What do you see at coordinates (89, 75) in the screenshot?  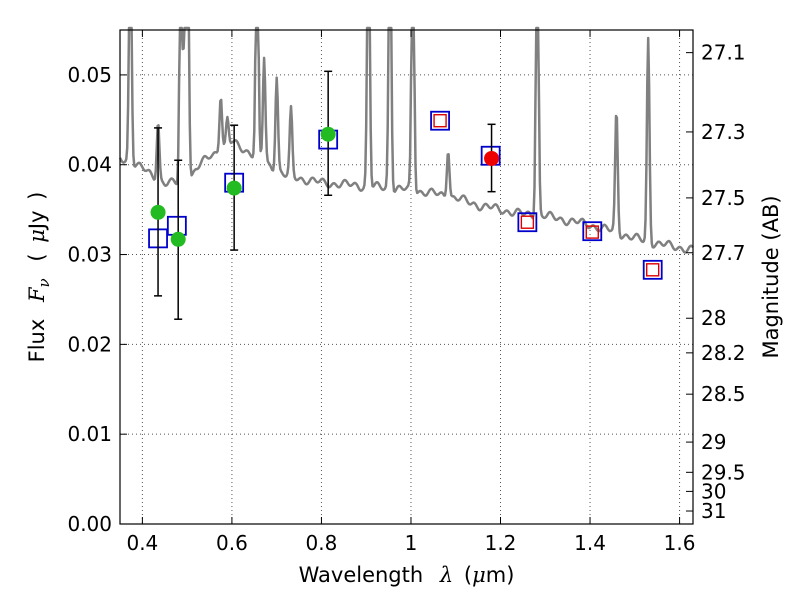 I see `y-tick-label: 0.05` at bounding box center [89, 75].